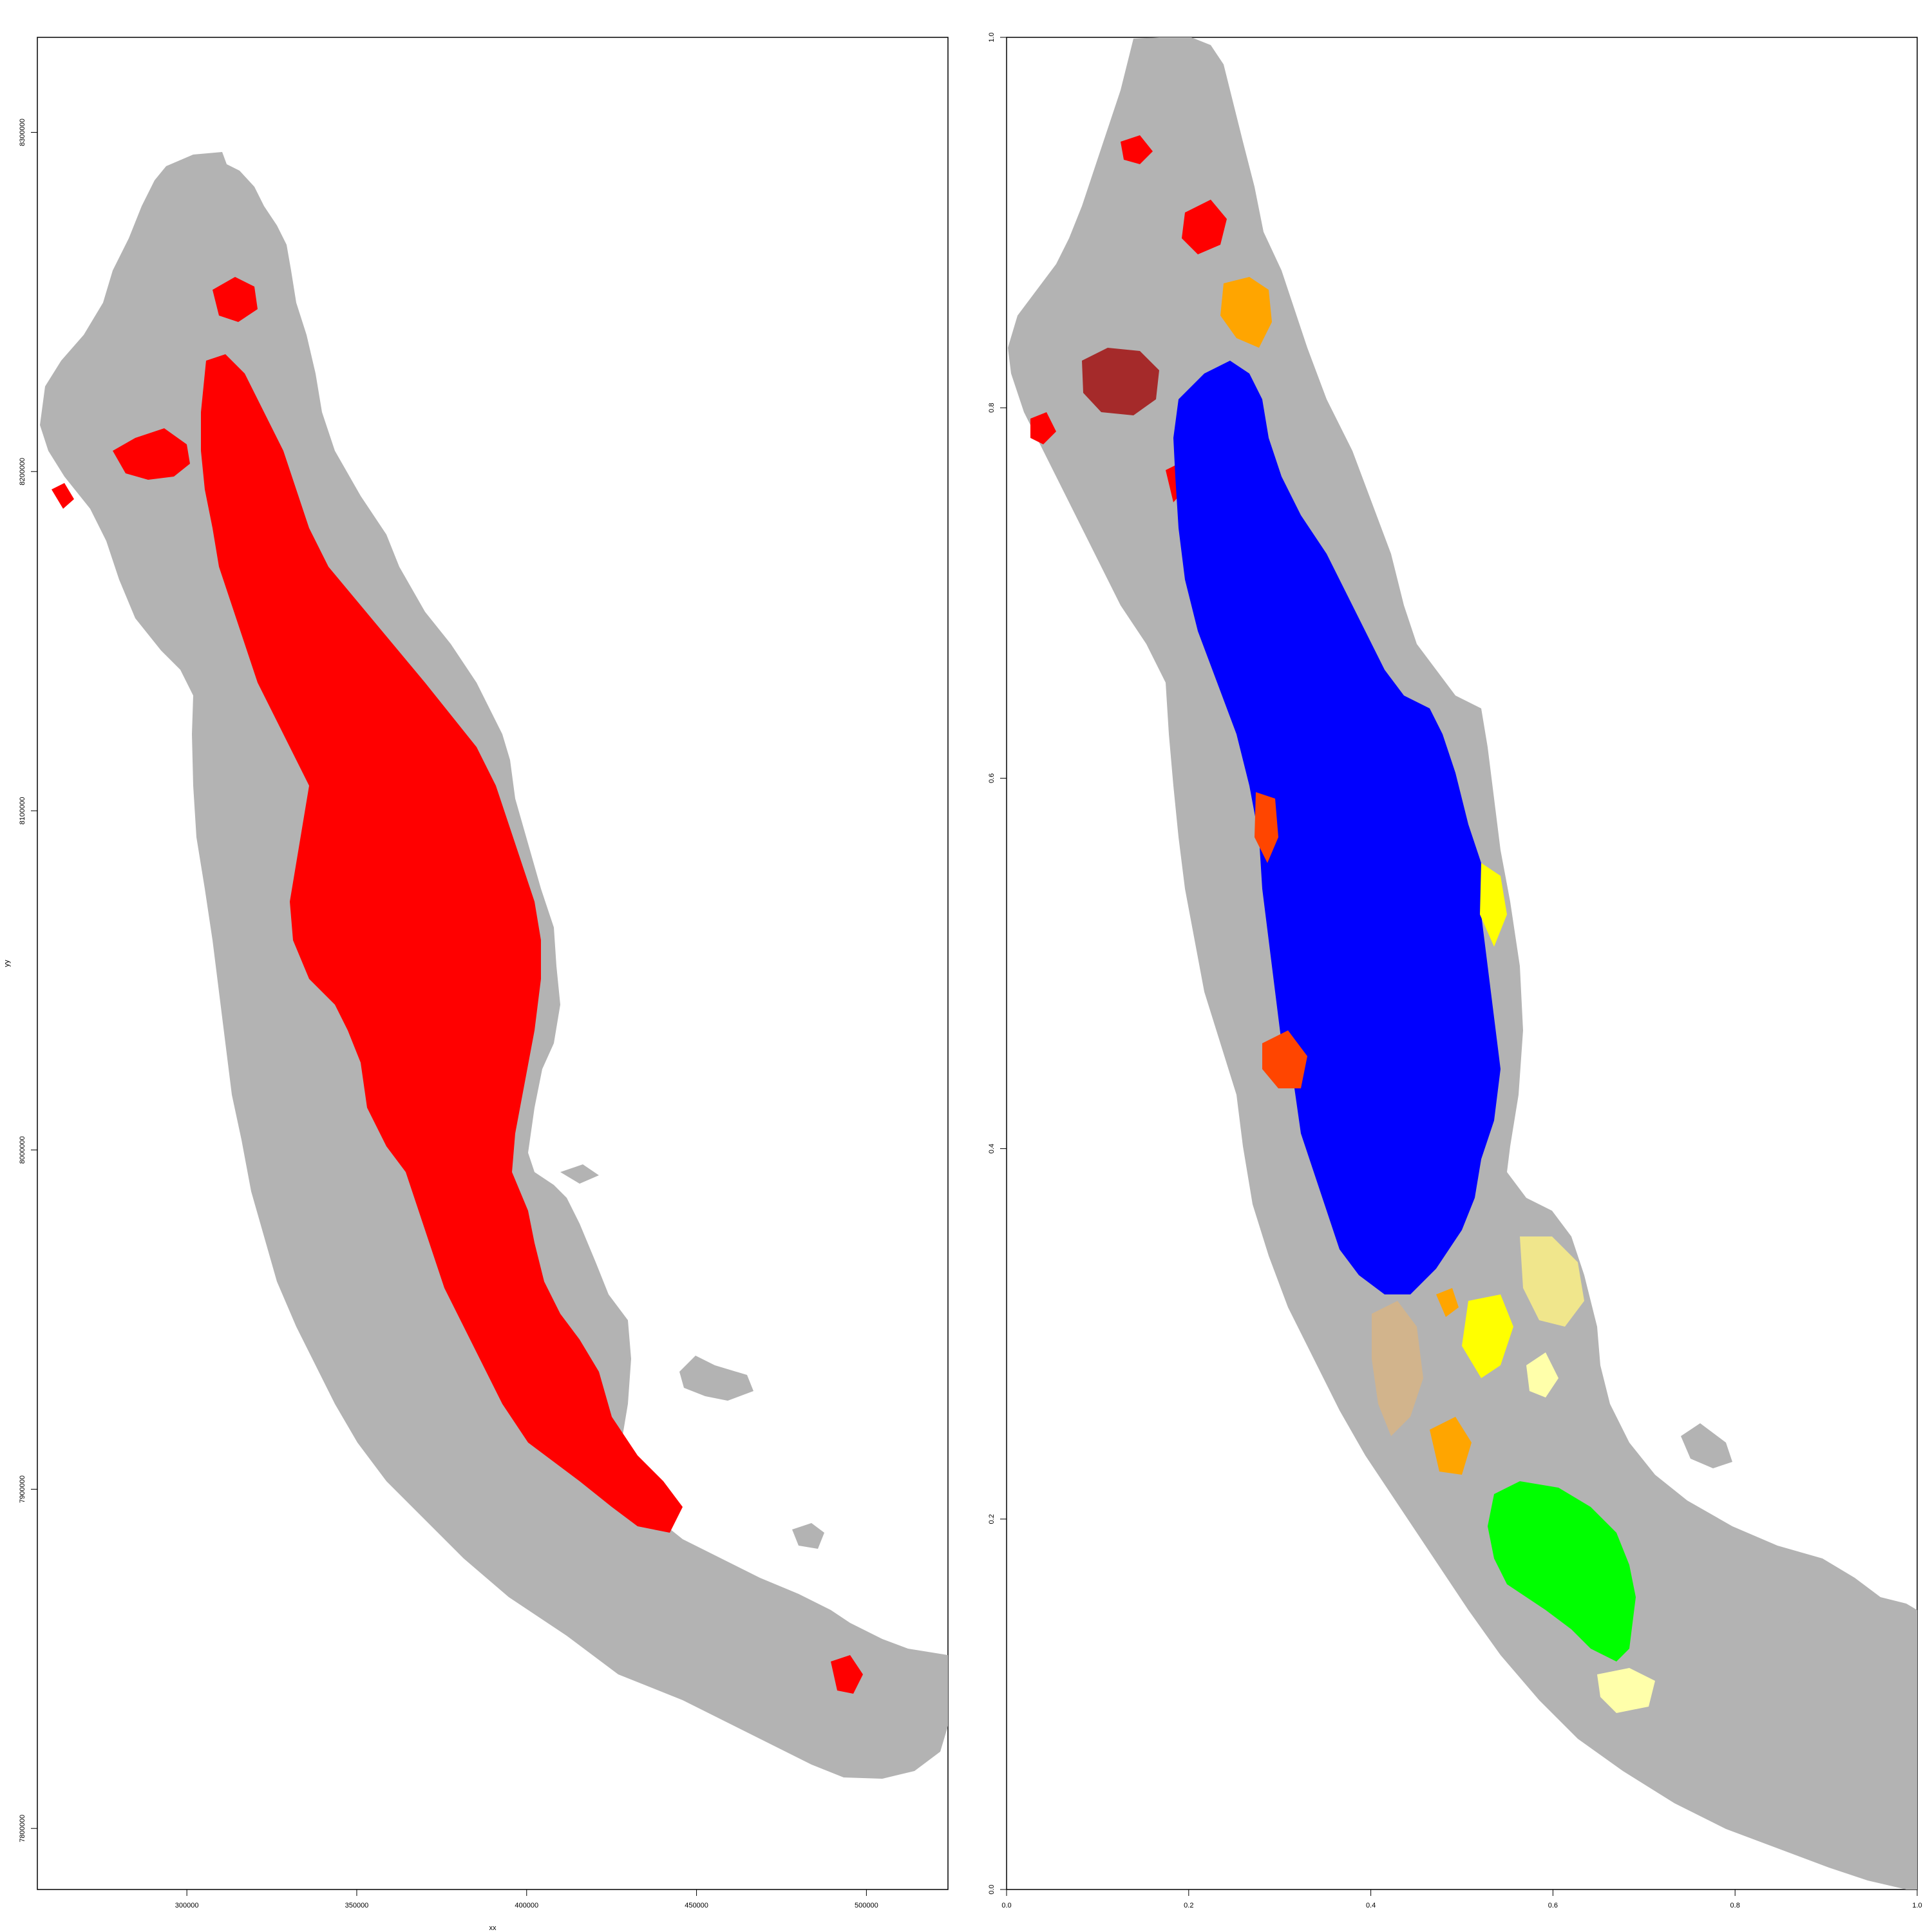  I want to click on left-y-axis-label: yy, so click(7, 964).